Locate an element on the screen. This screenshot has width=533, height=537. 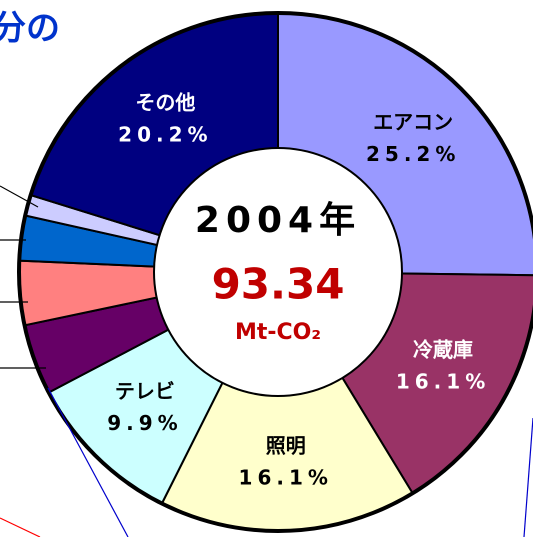
leader-line is located at coordinates (19, 196).